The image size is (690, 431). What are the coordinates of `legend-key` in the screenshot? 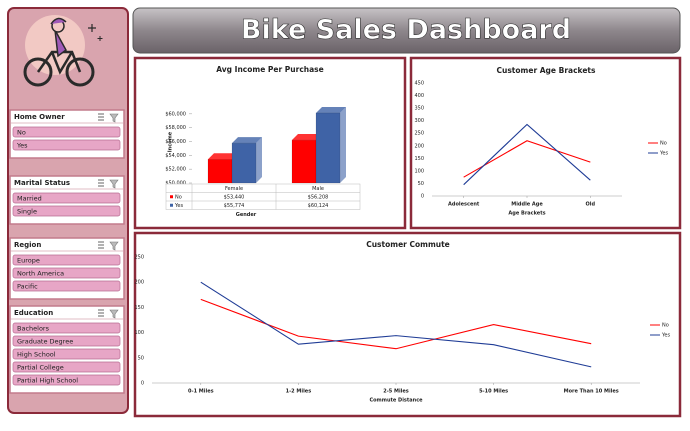 It's located at (171, 205).